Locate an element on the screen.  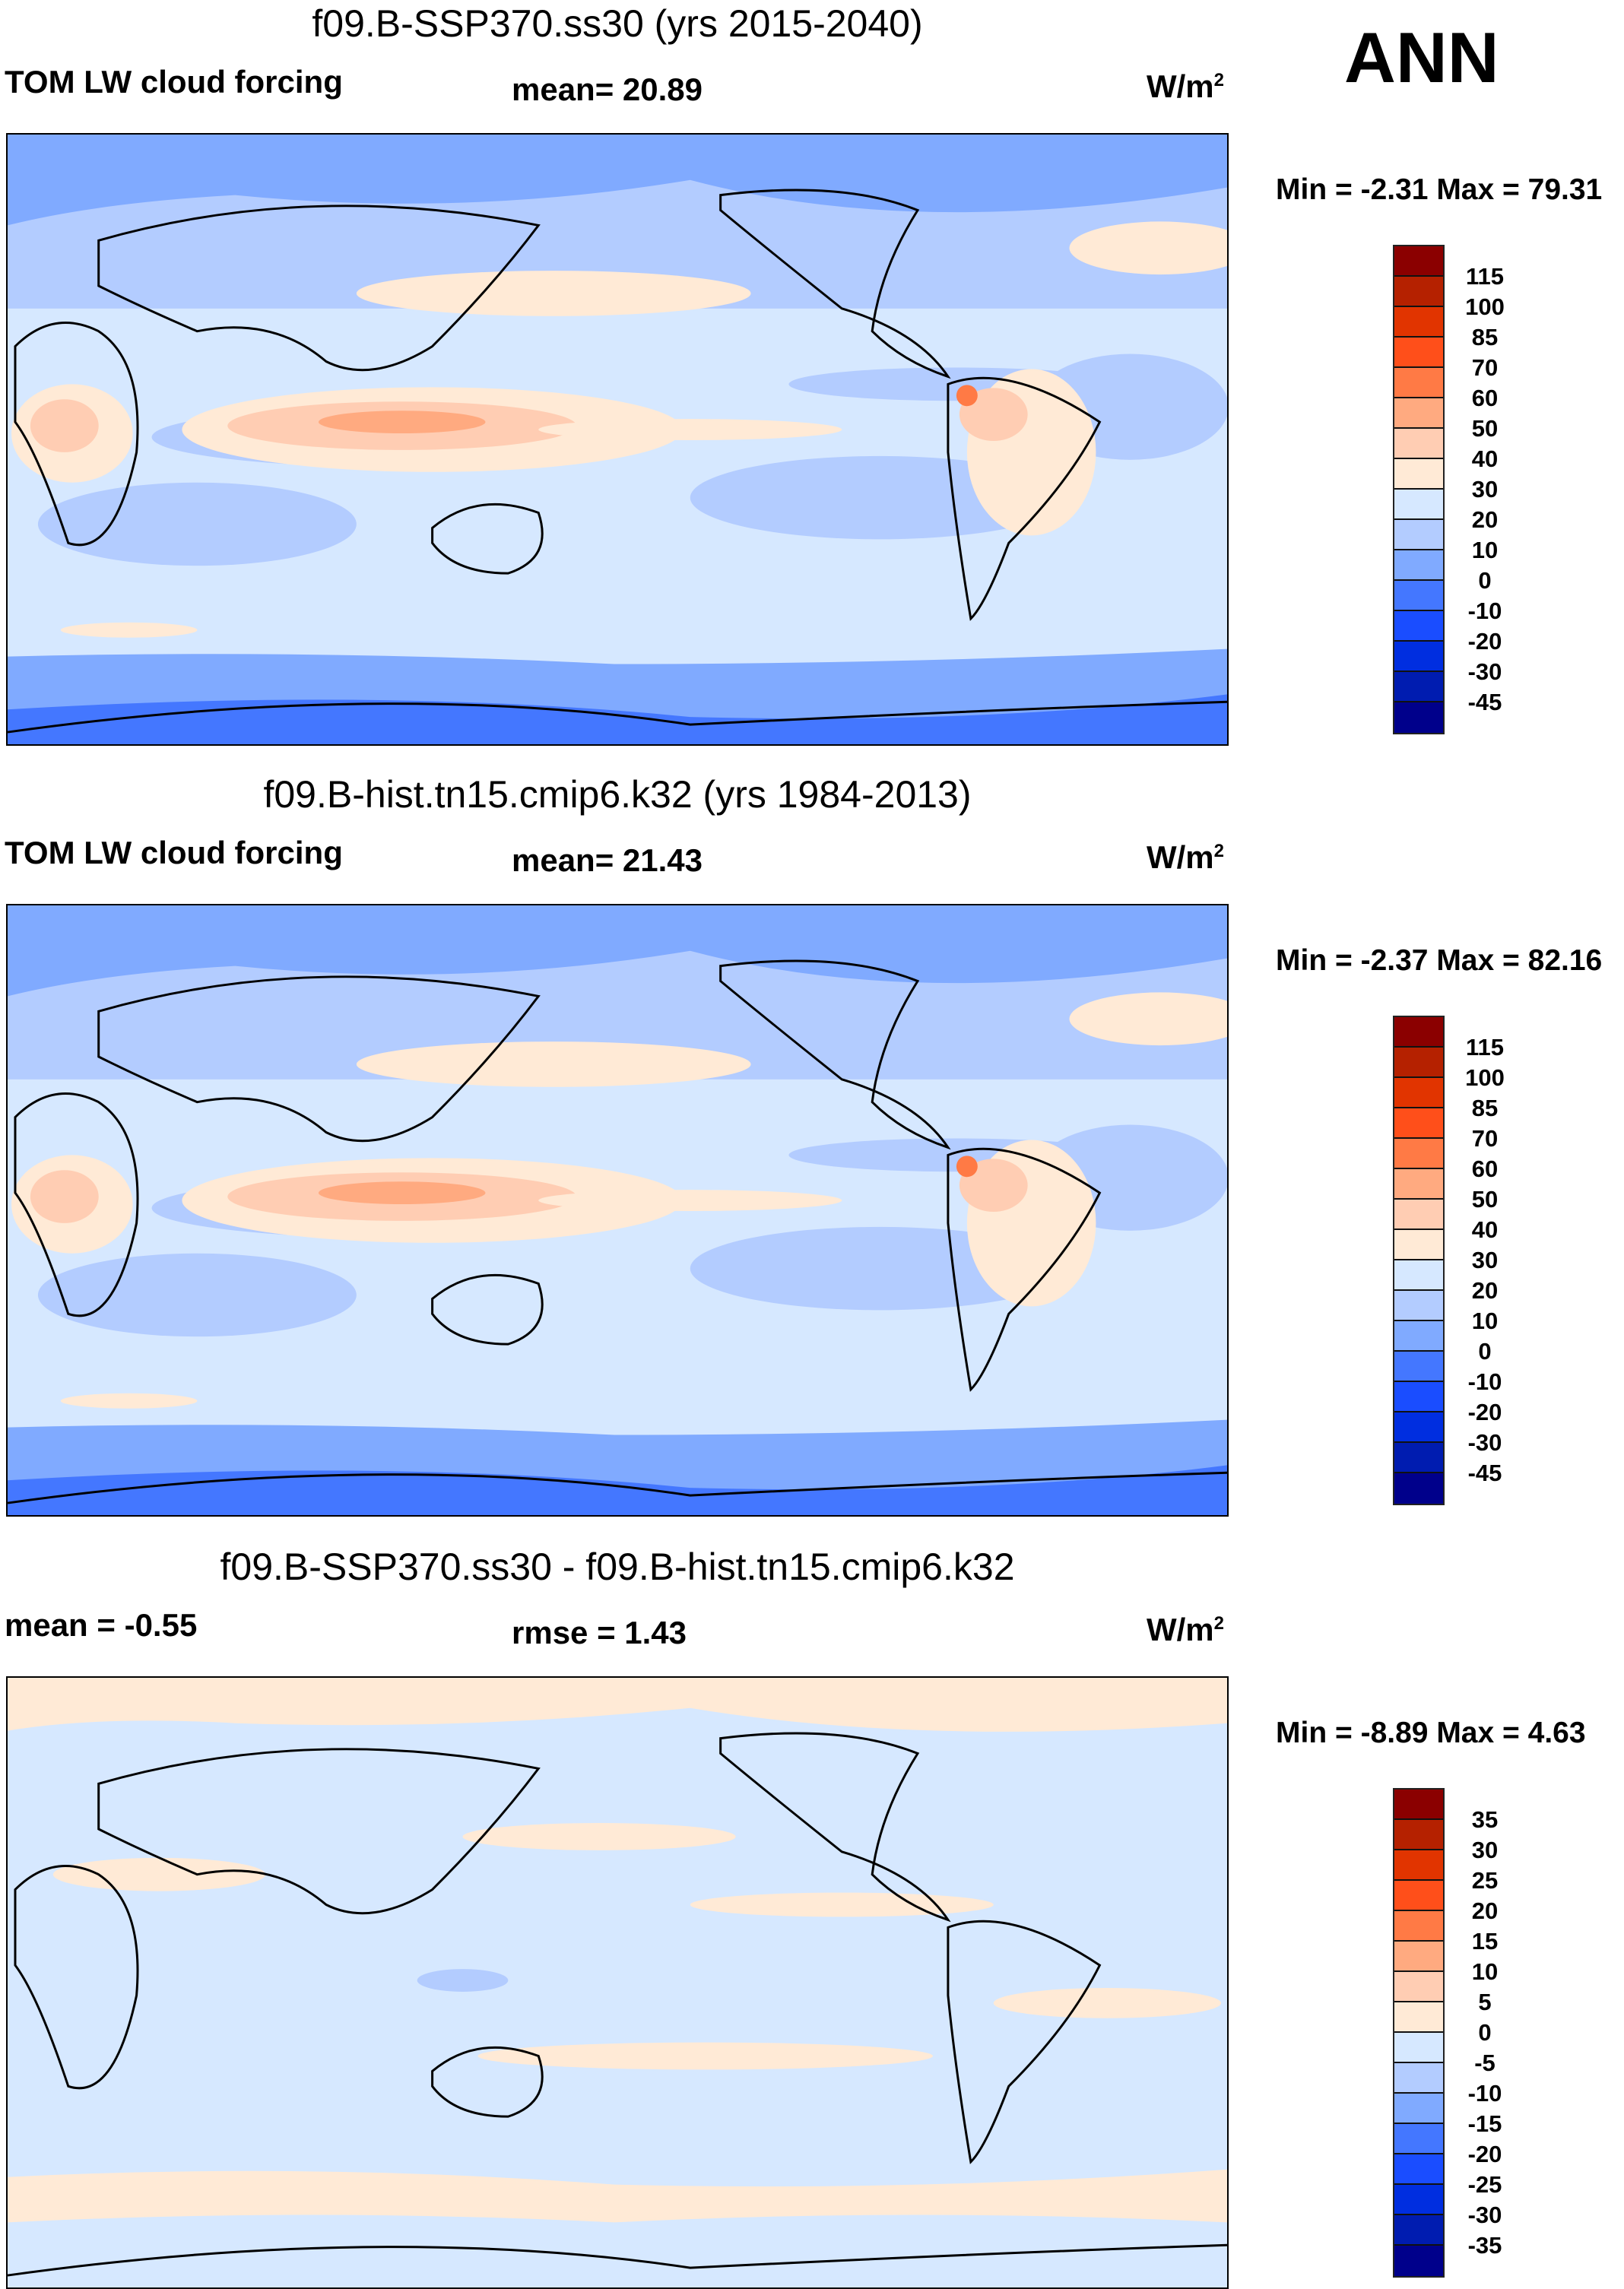
colorbar is located at coordinates (1419, 1260).